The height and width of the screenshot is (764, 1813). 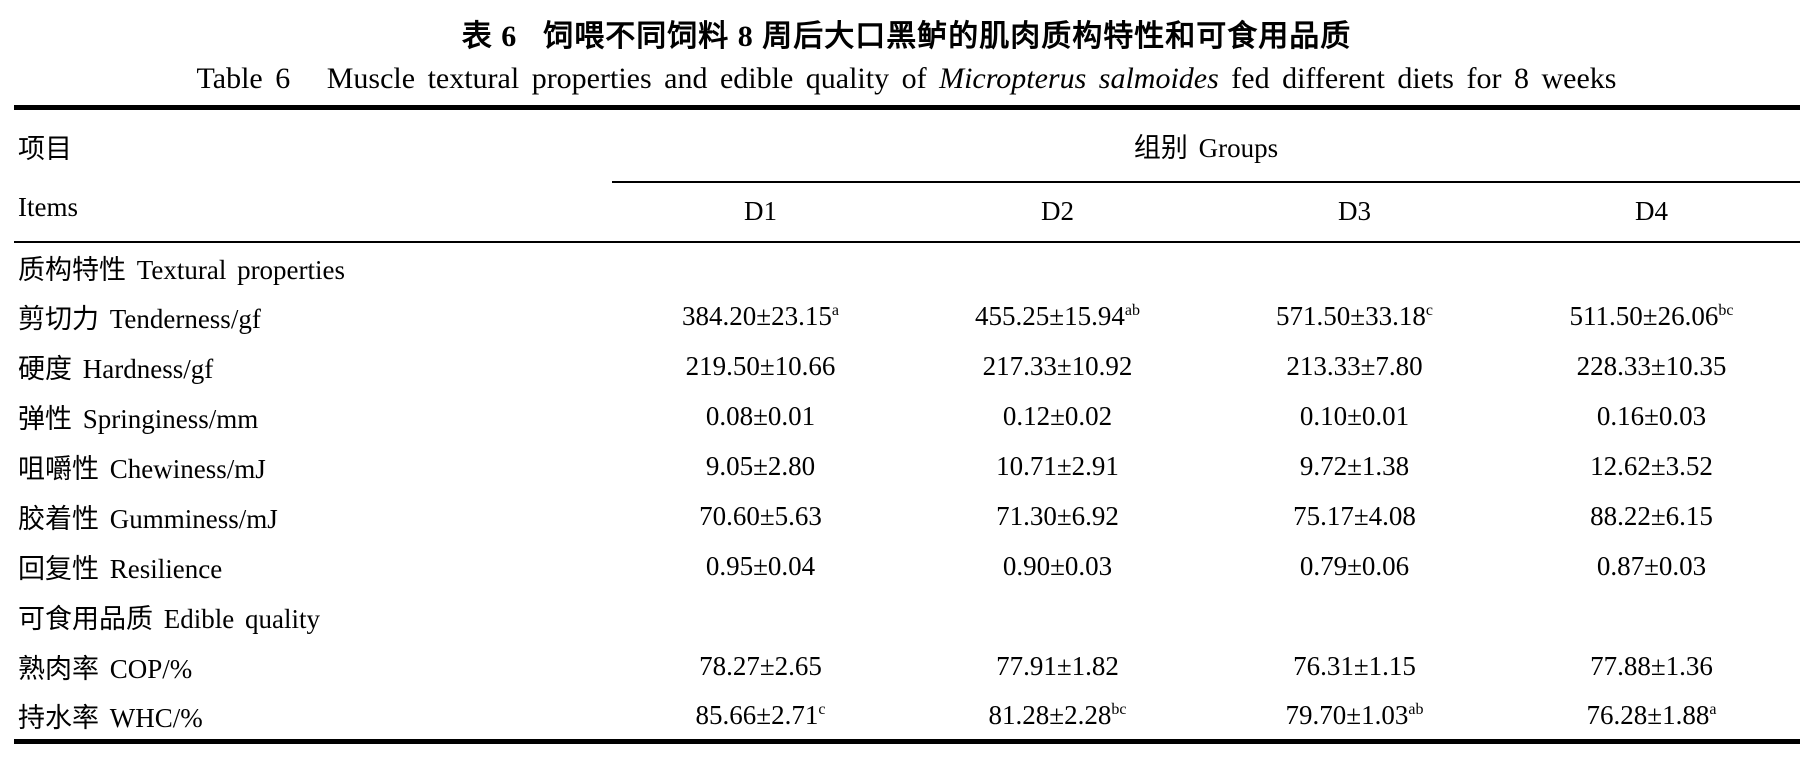 I want to click on cell-value: 213.33±7.80, so click(x=1354, y=366).